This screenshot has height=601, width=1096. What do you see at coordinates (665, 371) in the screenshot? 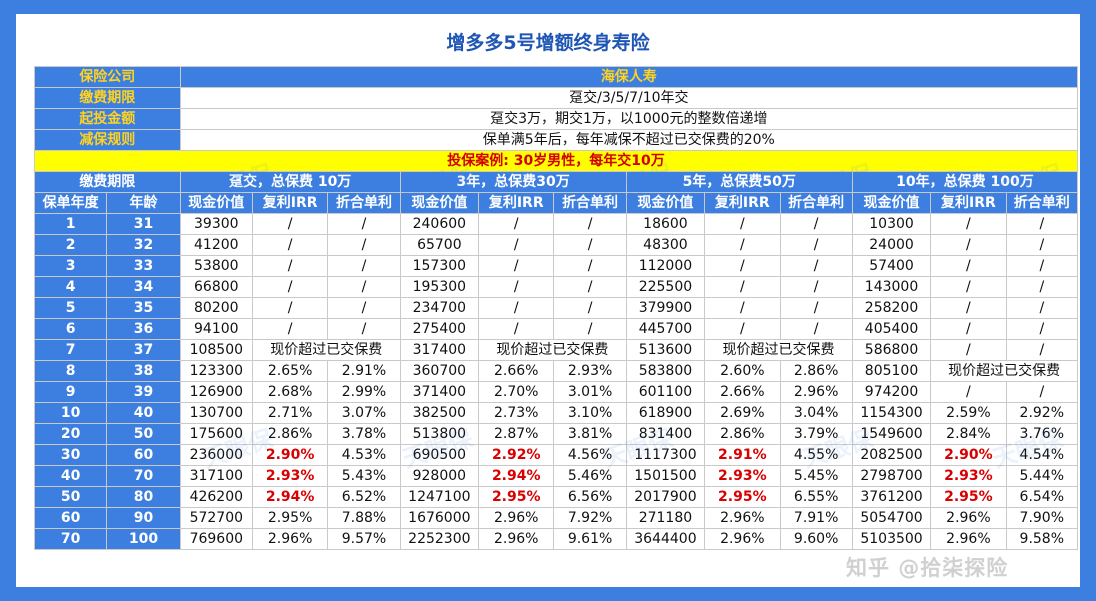
I see `cash-value-cell: 583800` at bounding box center [665, 371].